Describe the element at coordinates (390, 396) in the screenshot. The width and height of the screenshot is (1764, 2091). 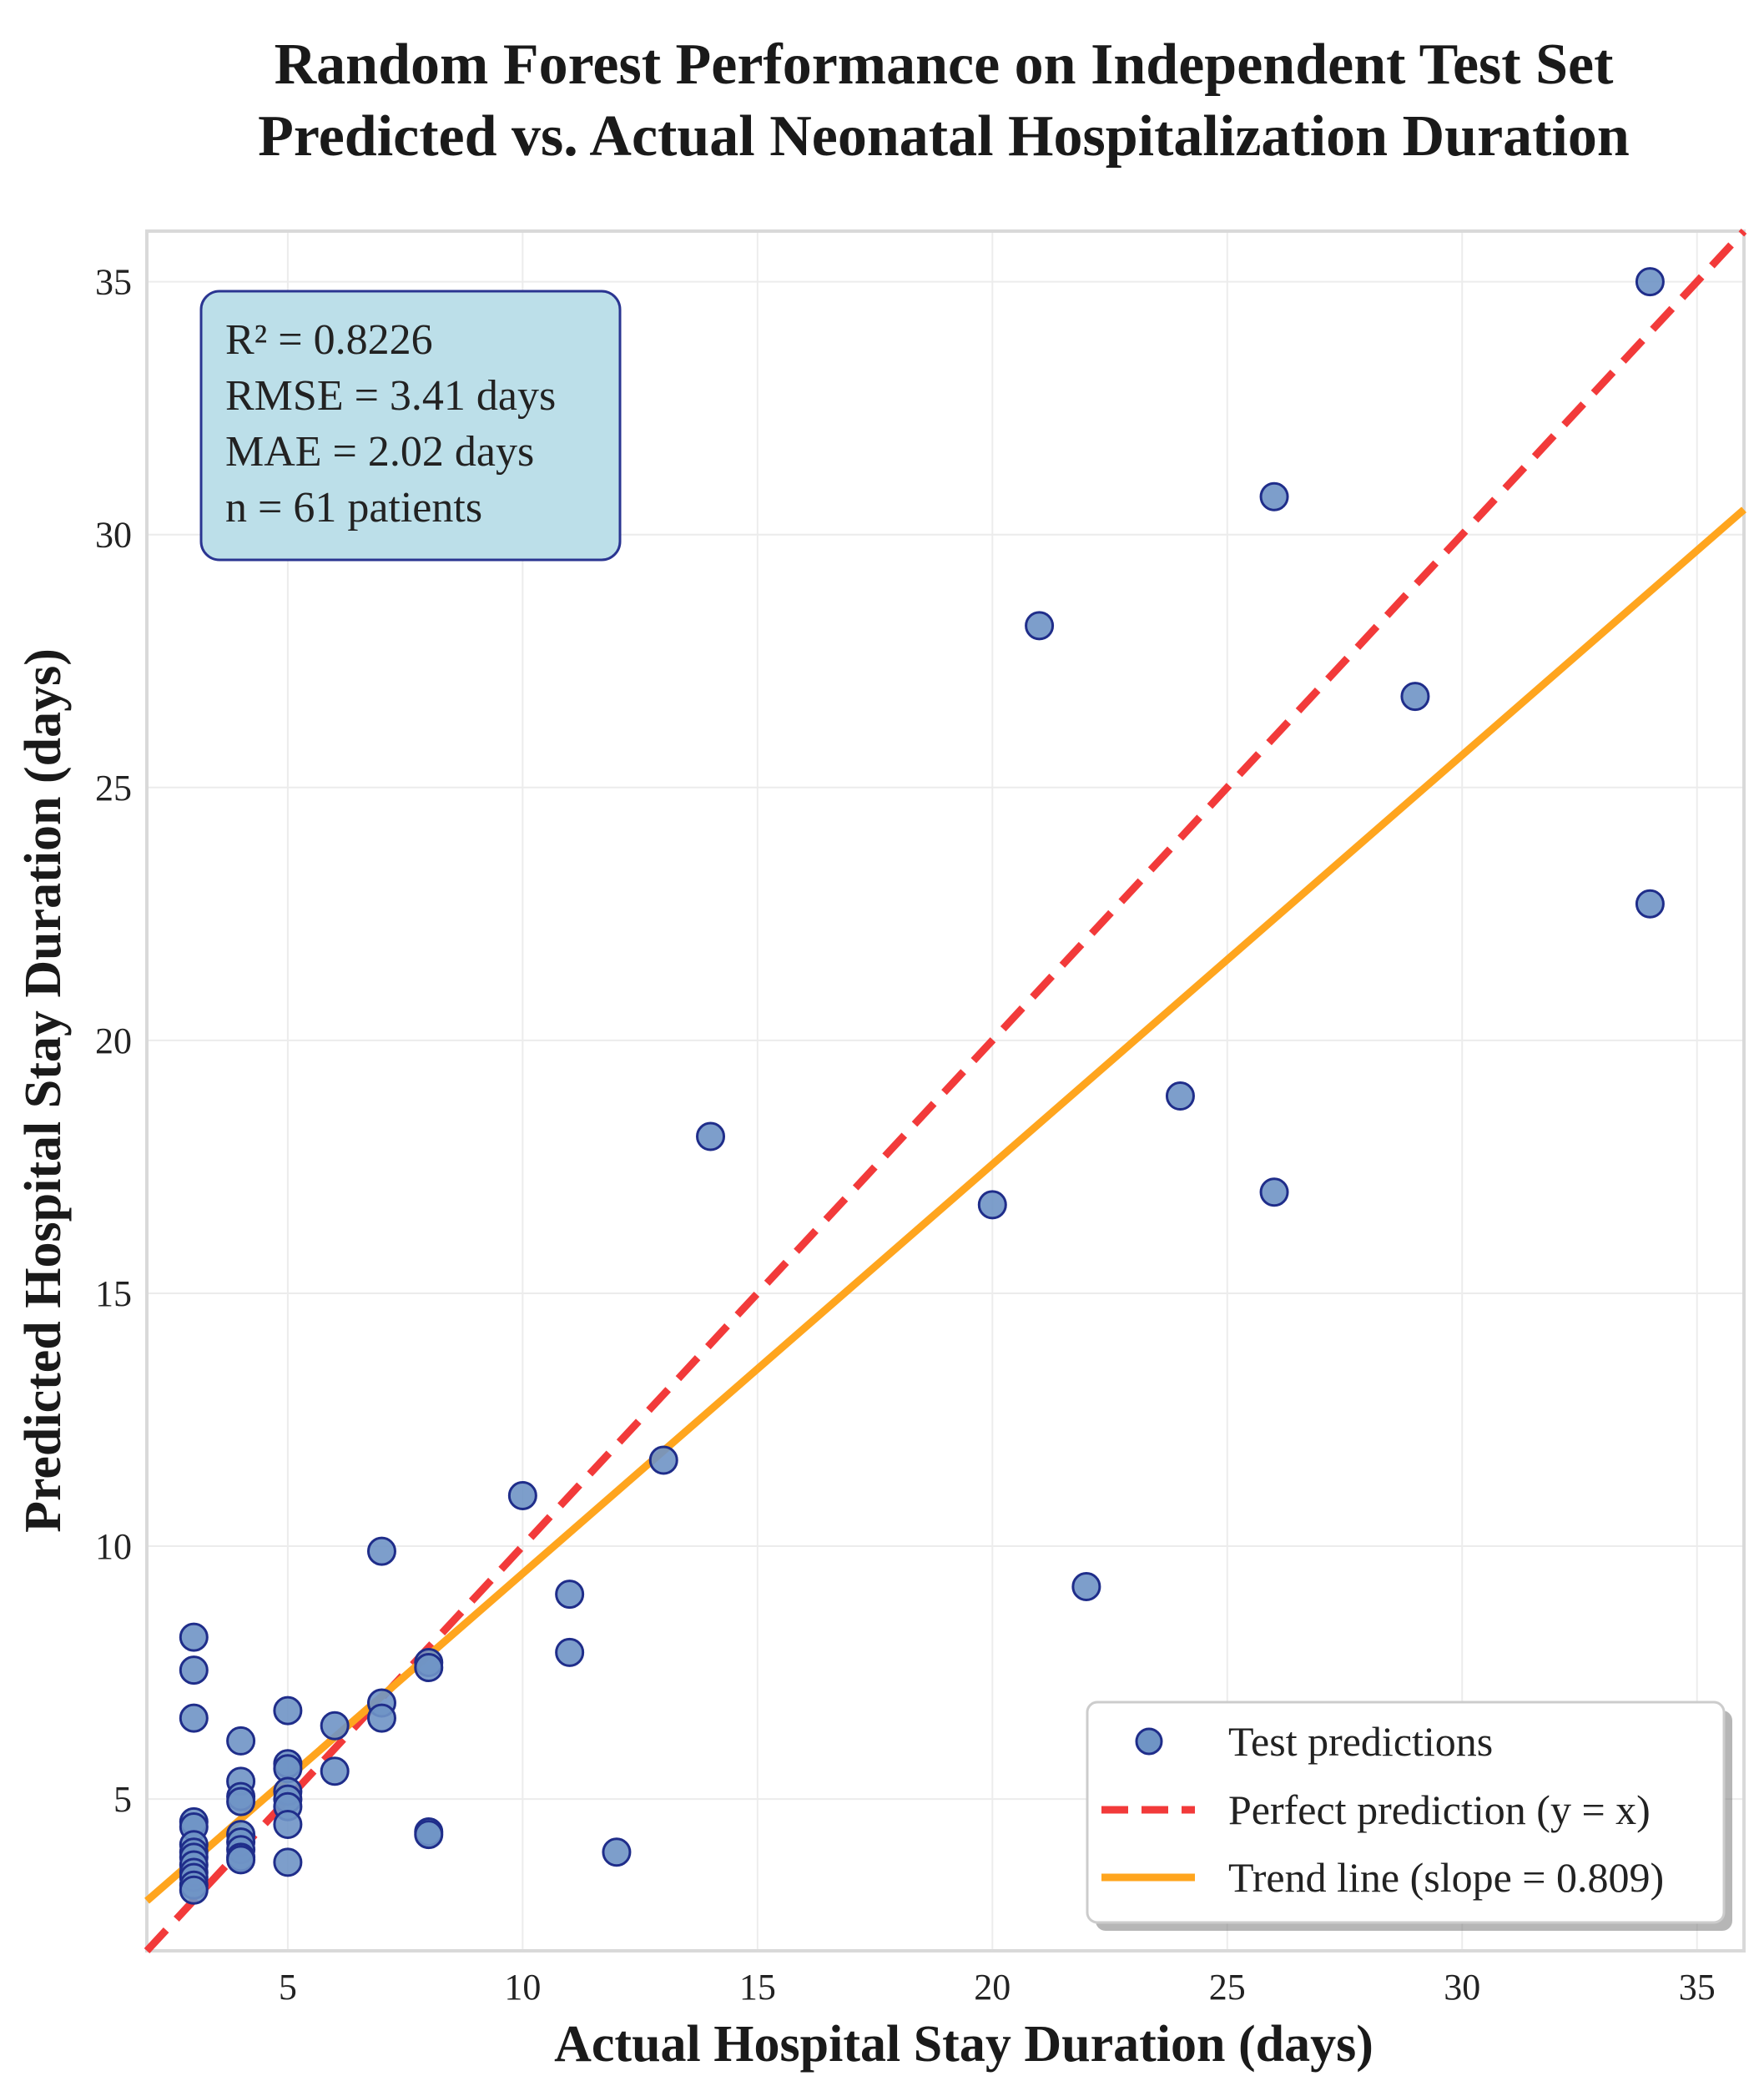
I see `stats-rmse: RMSE = 3.41 days` at that location.